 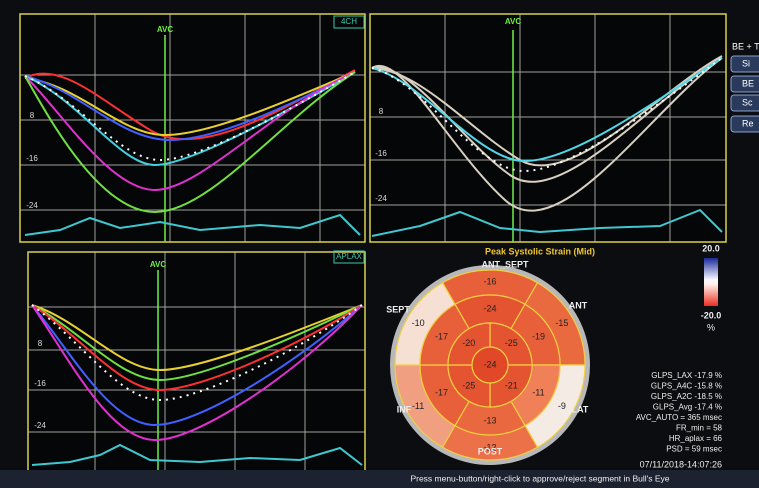 I want to click on segment-value: -13, so click(x=489, y=420).